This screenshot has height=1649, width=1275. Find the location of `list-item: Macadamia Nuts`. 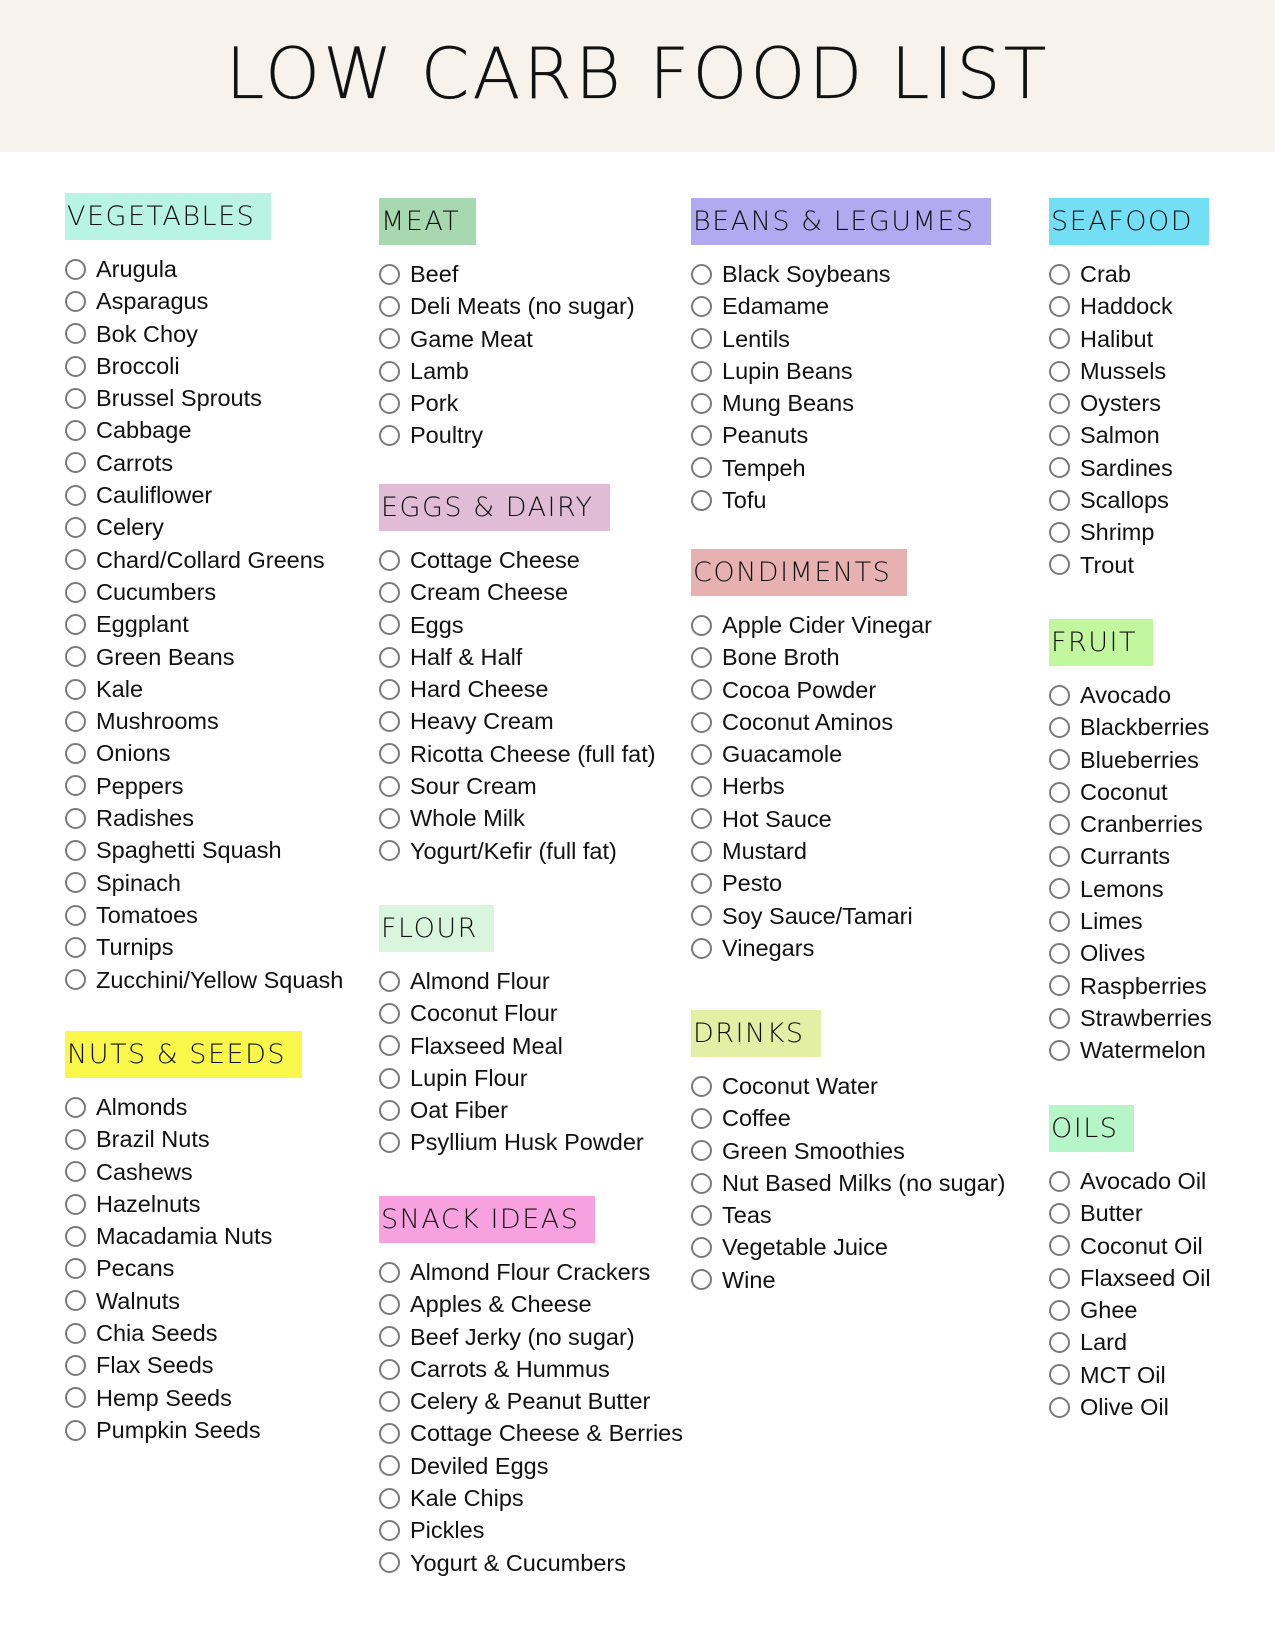

list-item: Macadamia Nuts is located at coordinates (183, 1236).